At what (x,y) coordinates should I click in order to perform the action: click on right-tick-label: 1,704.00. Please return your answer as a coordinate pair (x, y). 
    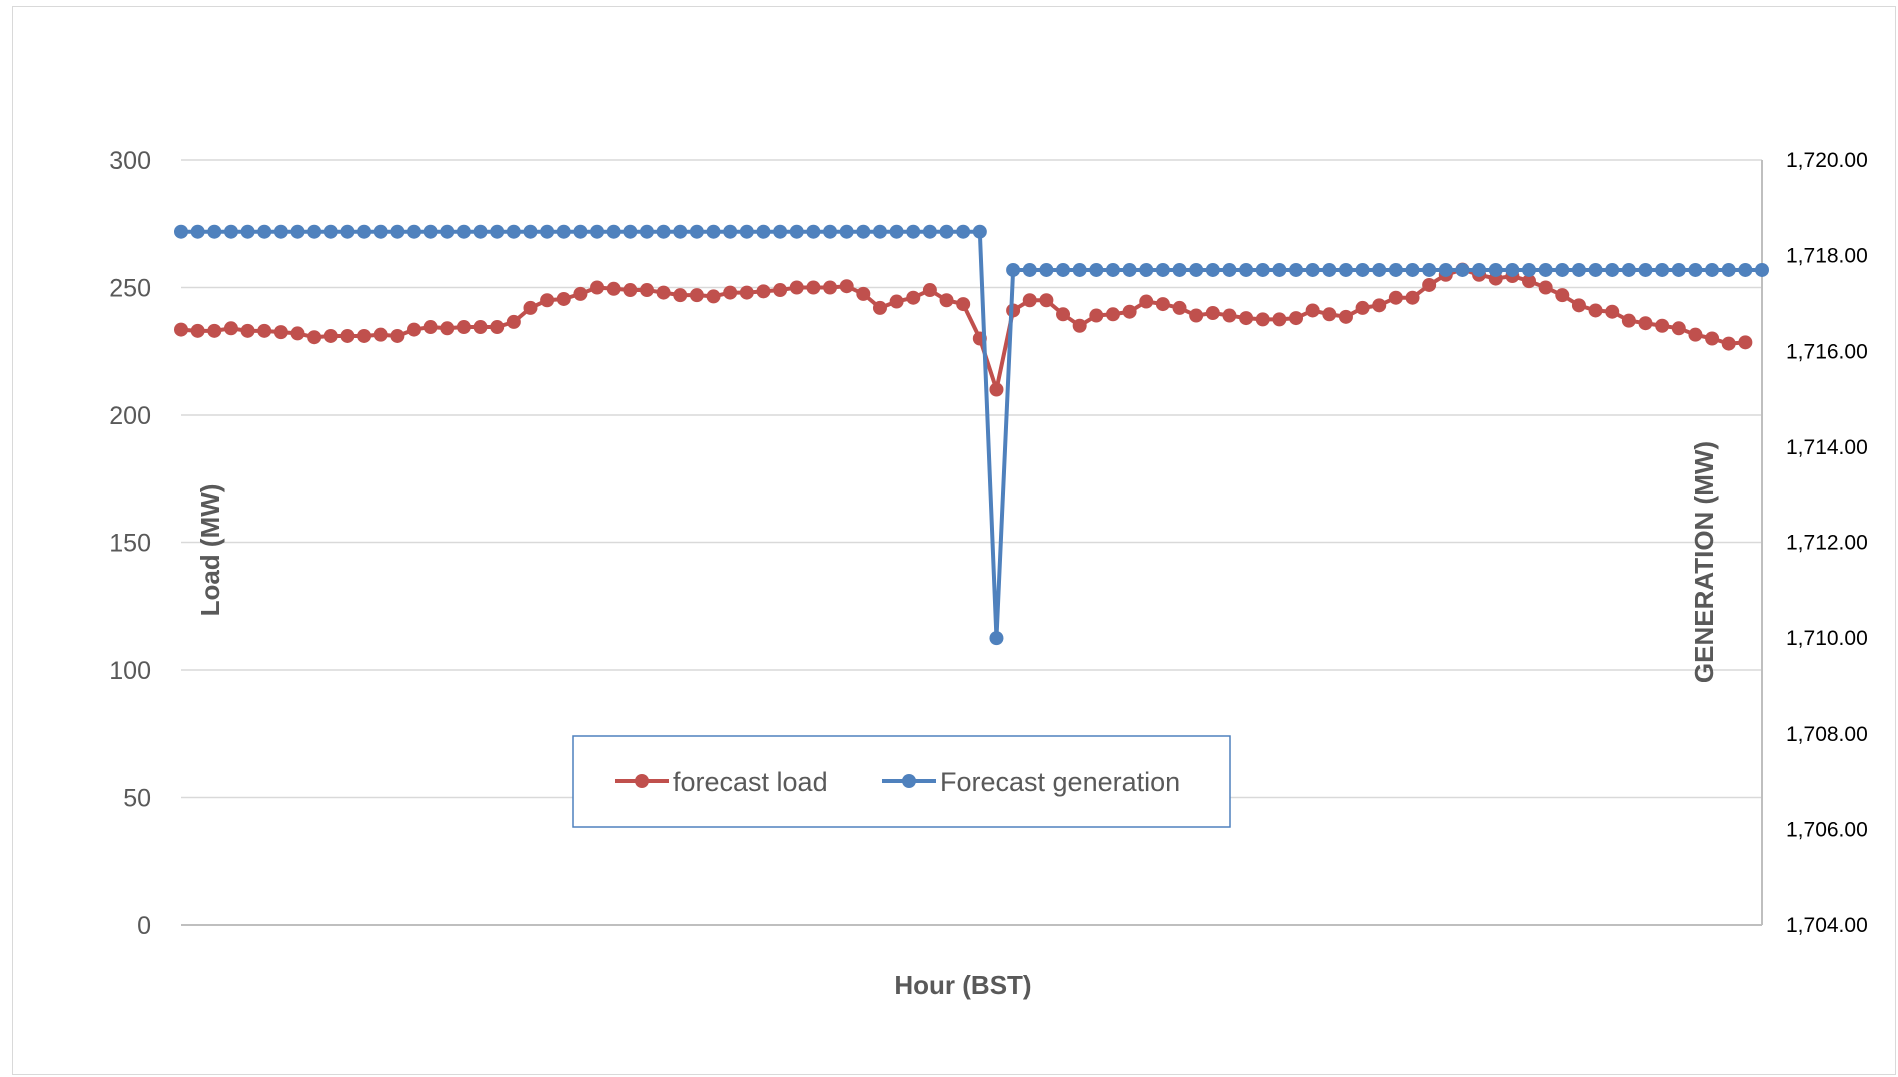
    Looking at the image, I should click on (1827, 925).